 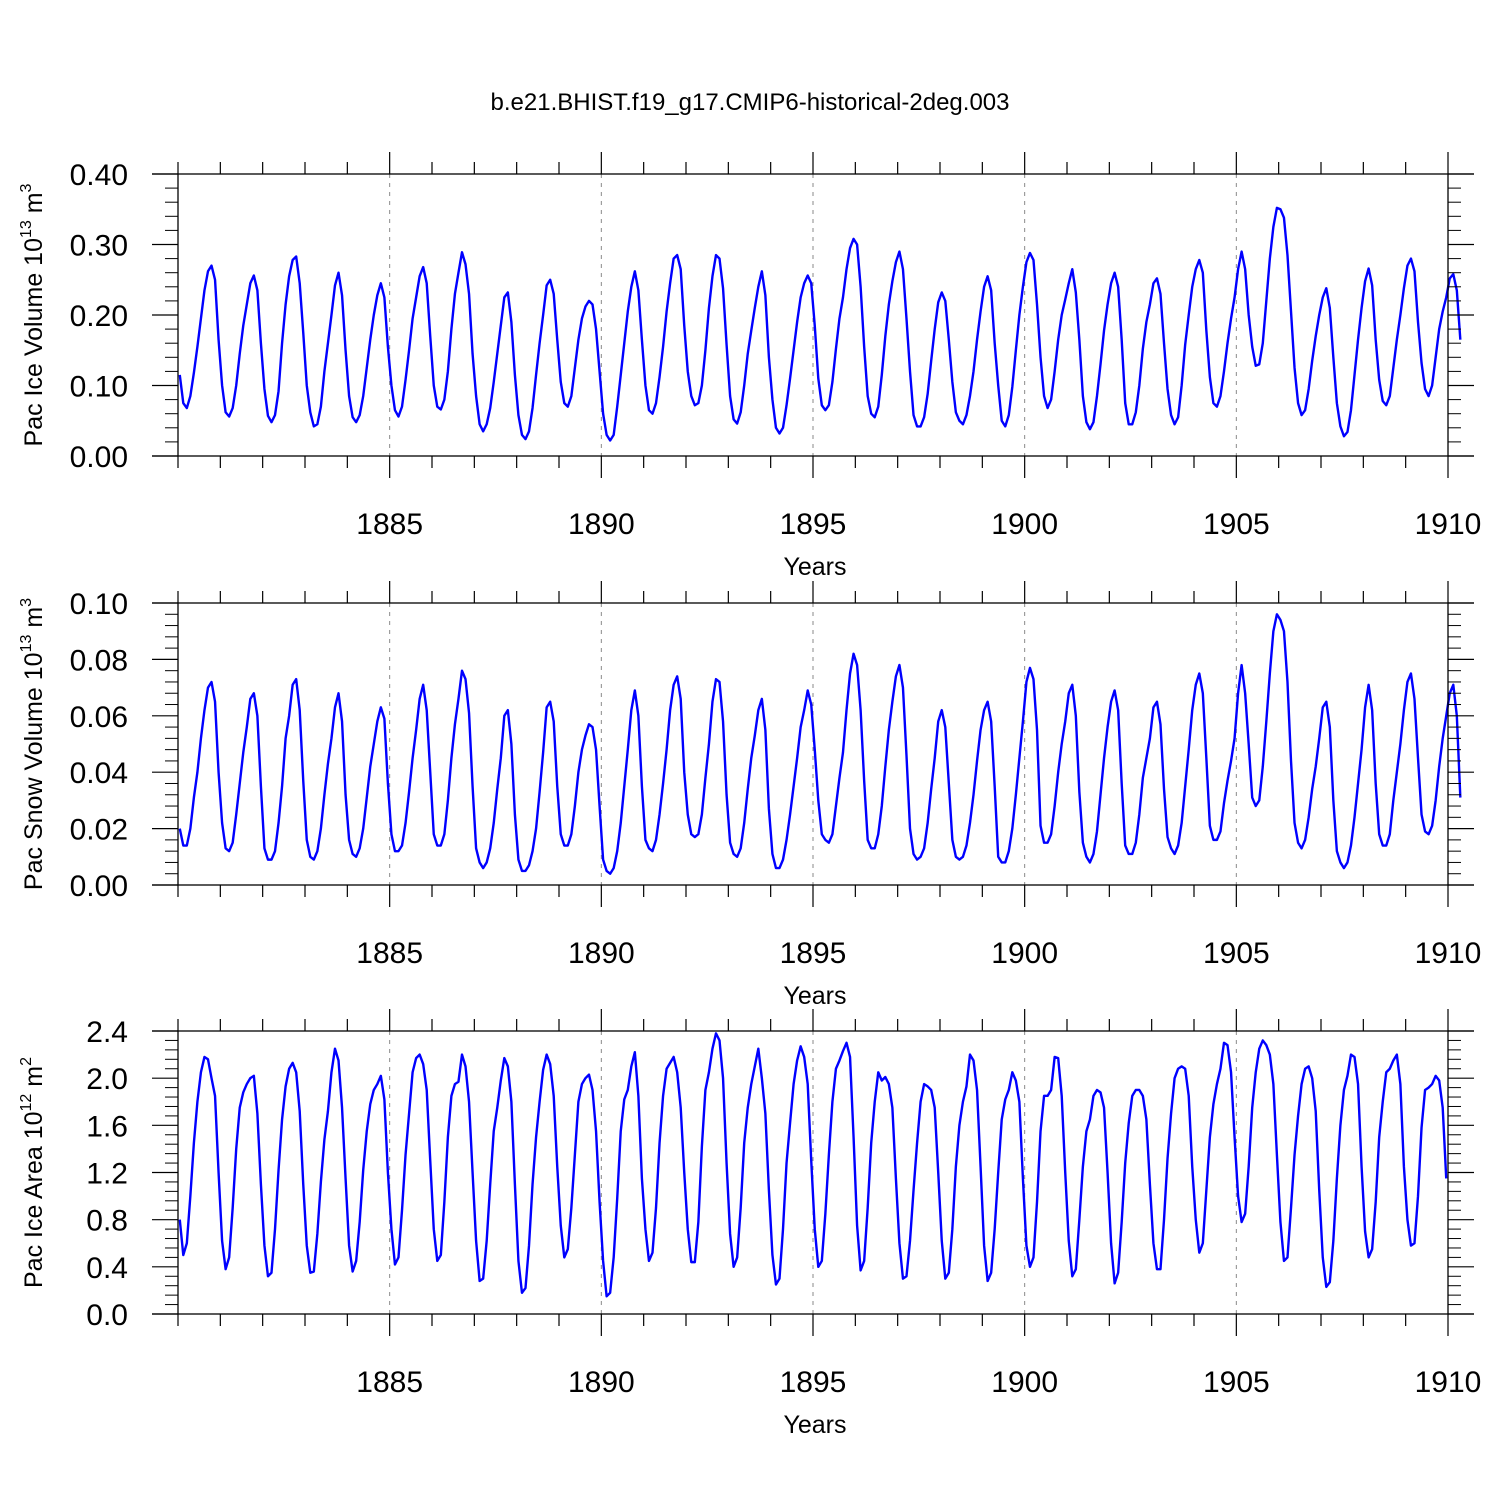 I want to click on y-axis-label-unit-exponent: 2, so click(x=26, y=1061).